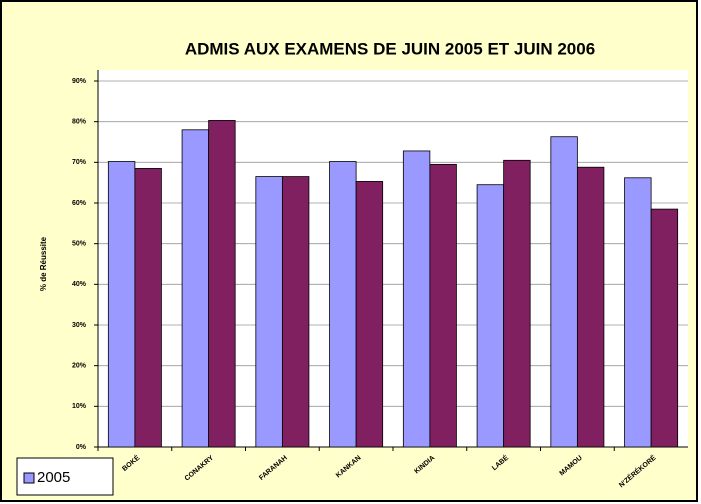 This screenshot has width=701, height=504. I want to click on legend-swatch, so click(29, 478).